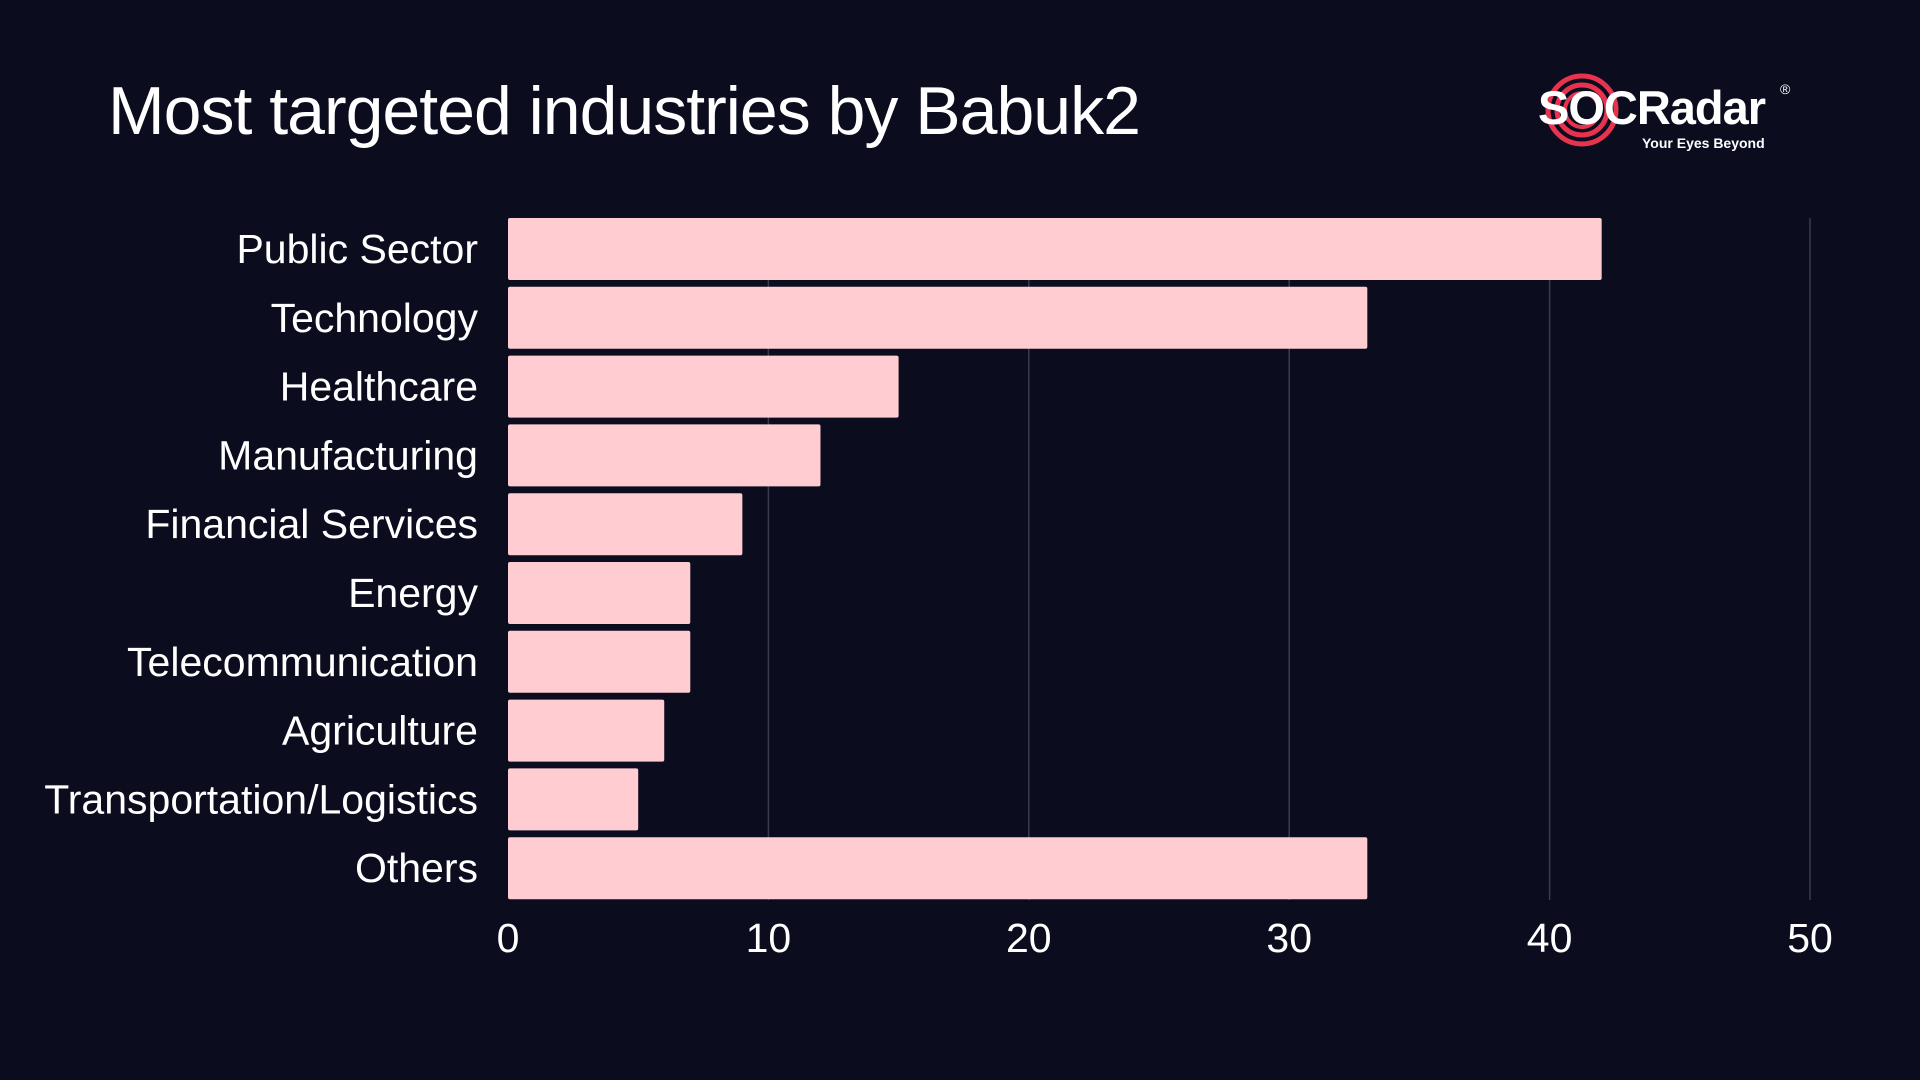 Image resolution: width=1920 pixels, height=1080 pixels. Describe the element at coordinates (508, 938) in the screenshot. I see `x-tick-label: 0` at that location.